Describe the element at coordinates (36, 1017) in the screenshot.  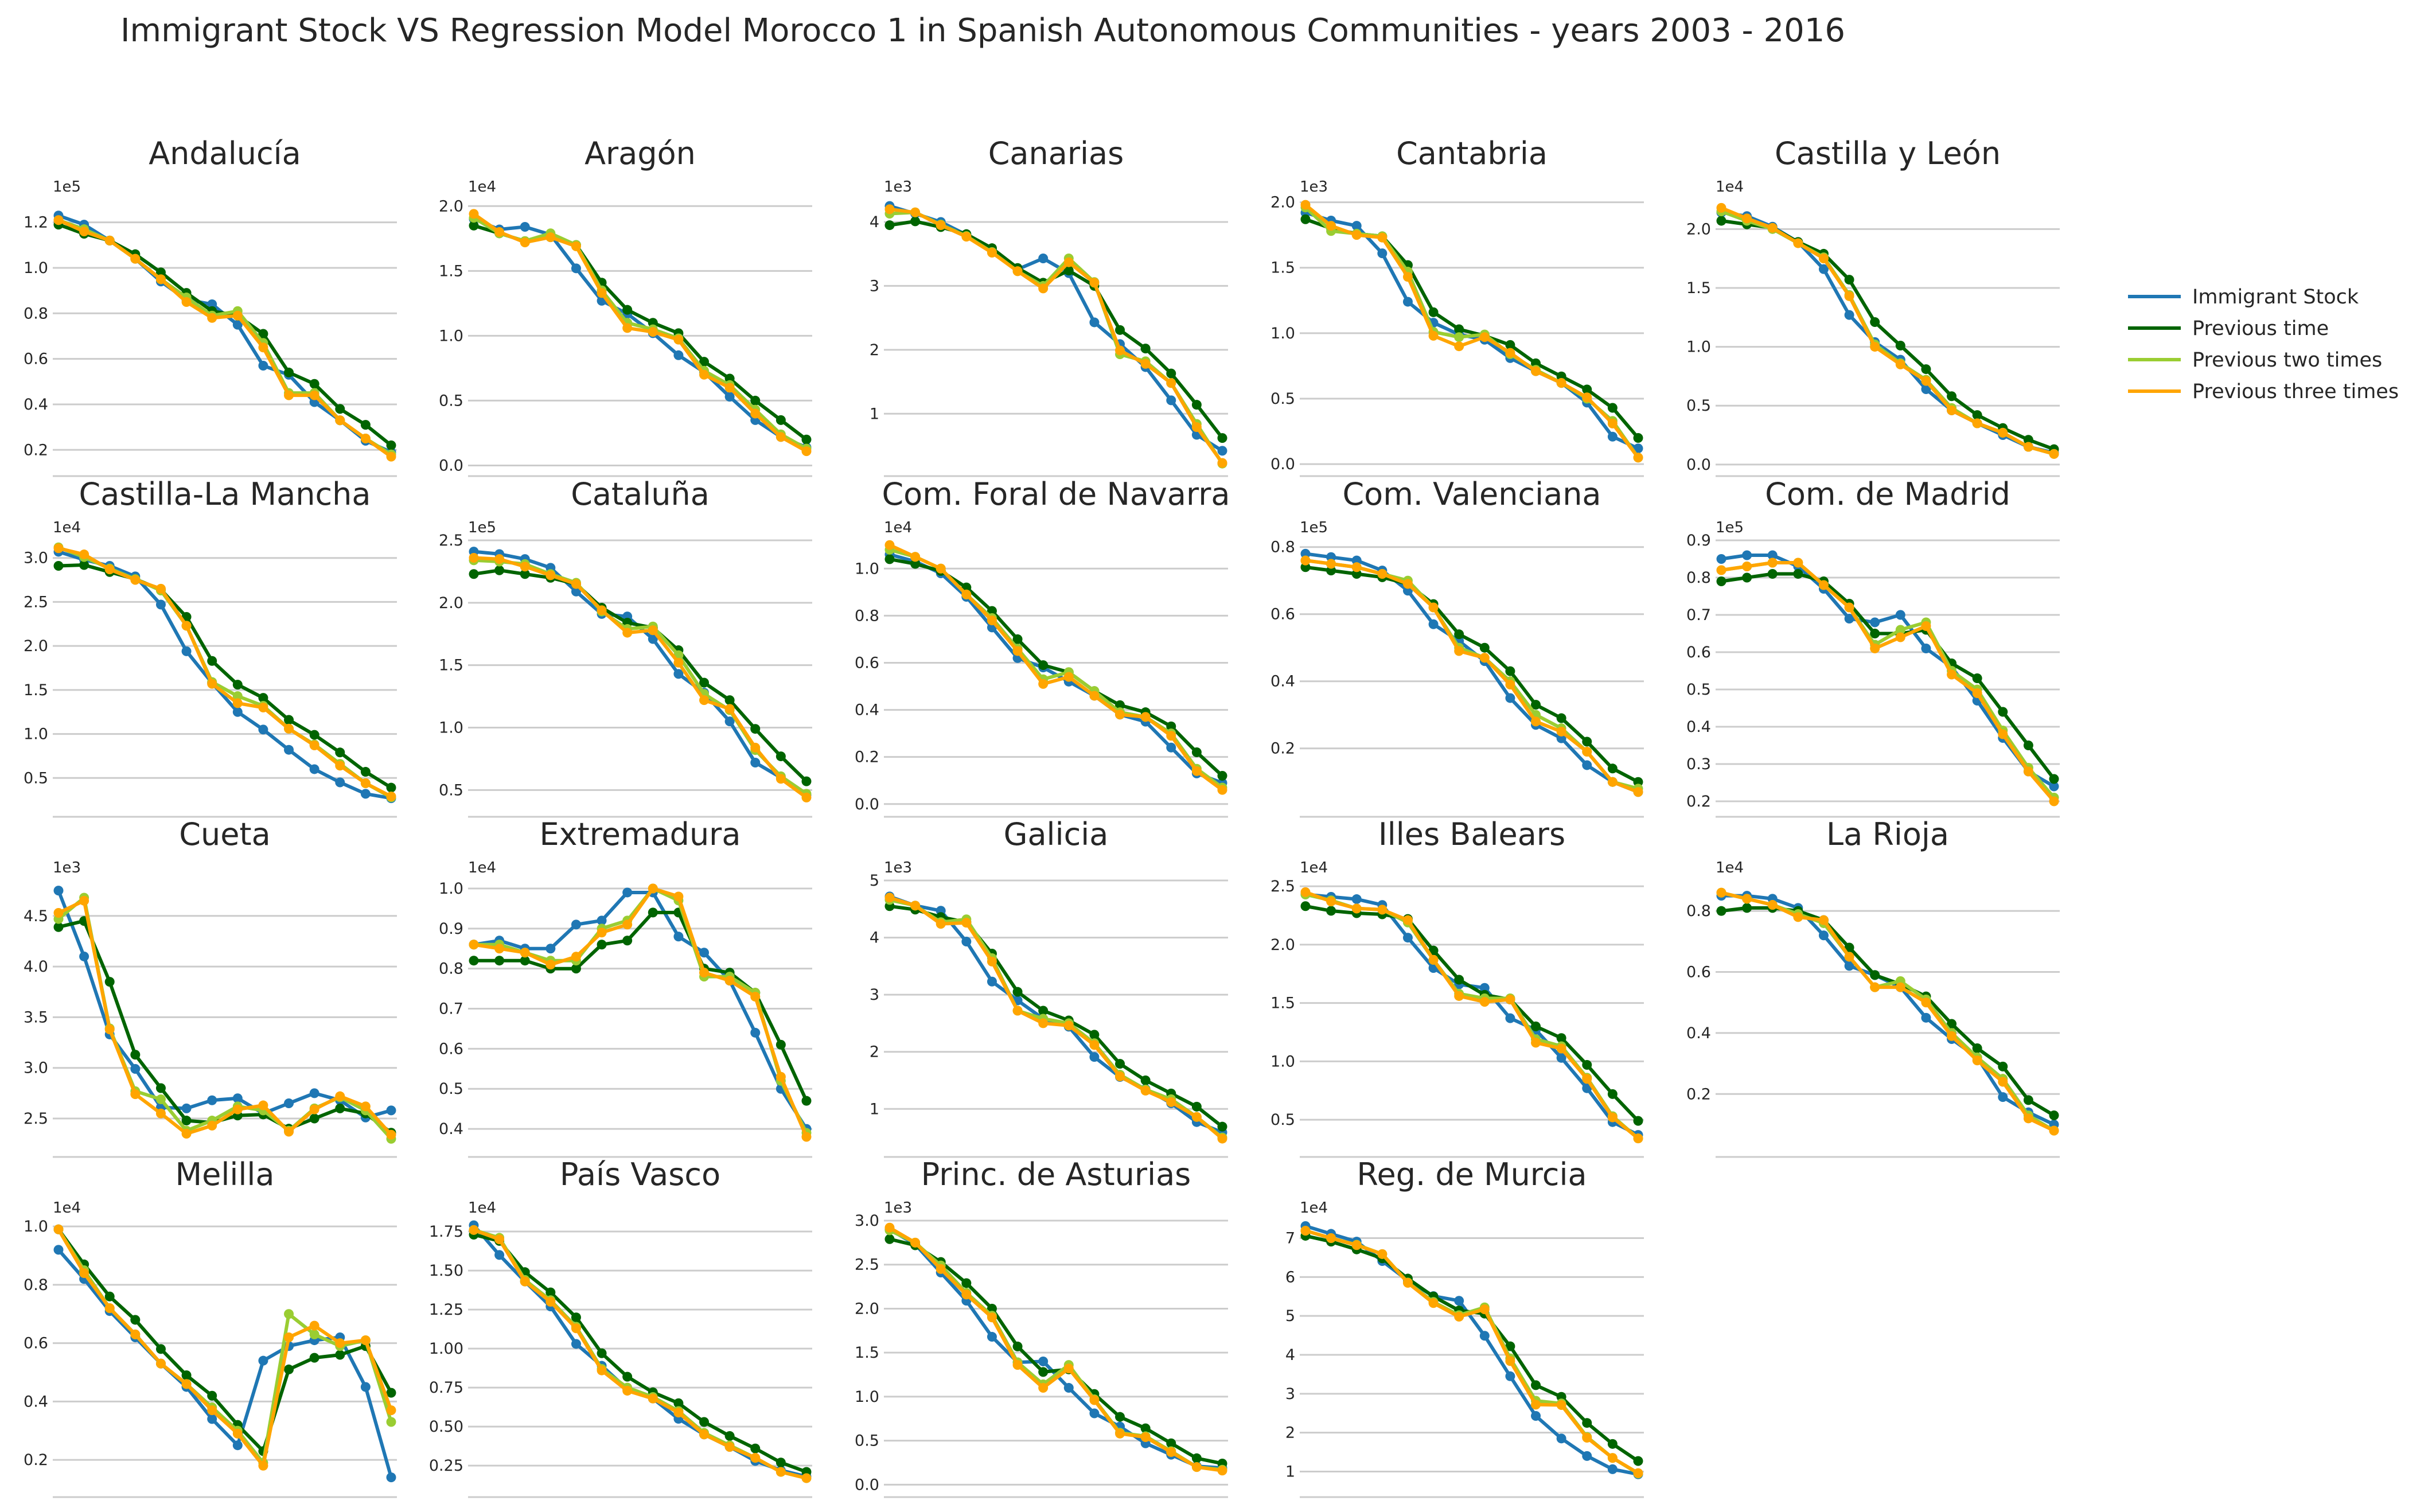
I see `y-tick-label: 3.5` at that location.